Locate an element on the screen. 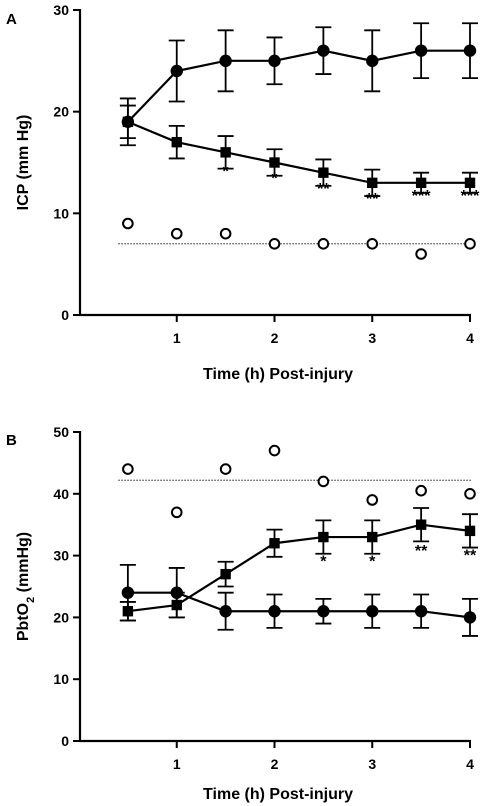 Image resolution: width=482 pixels, height=806 pixels. y-axis-title: PbtO2 (mmHg) is located at coordinates (26, 586).